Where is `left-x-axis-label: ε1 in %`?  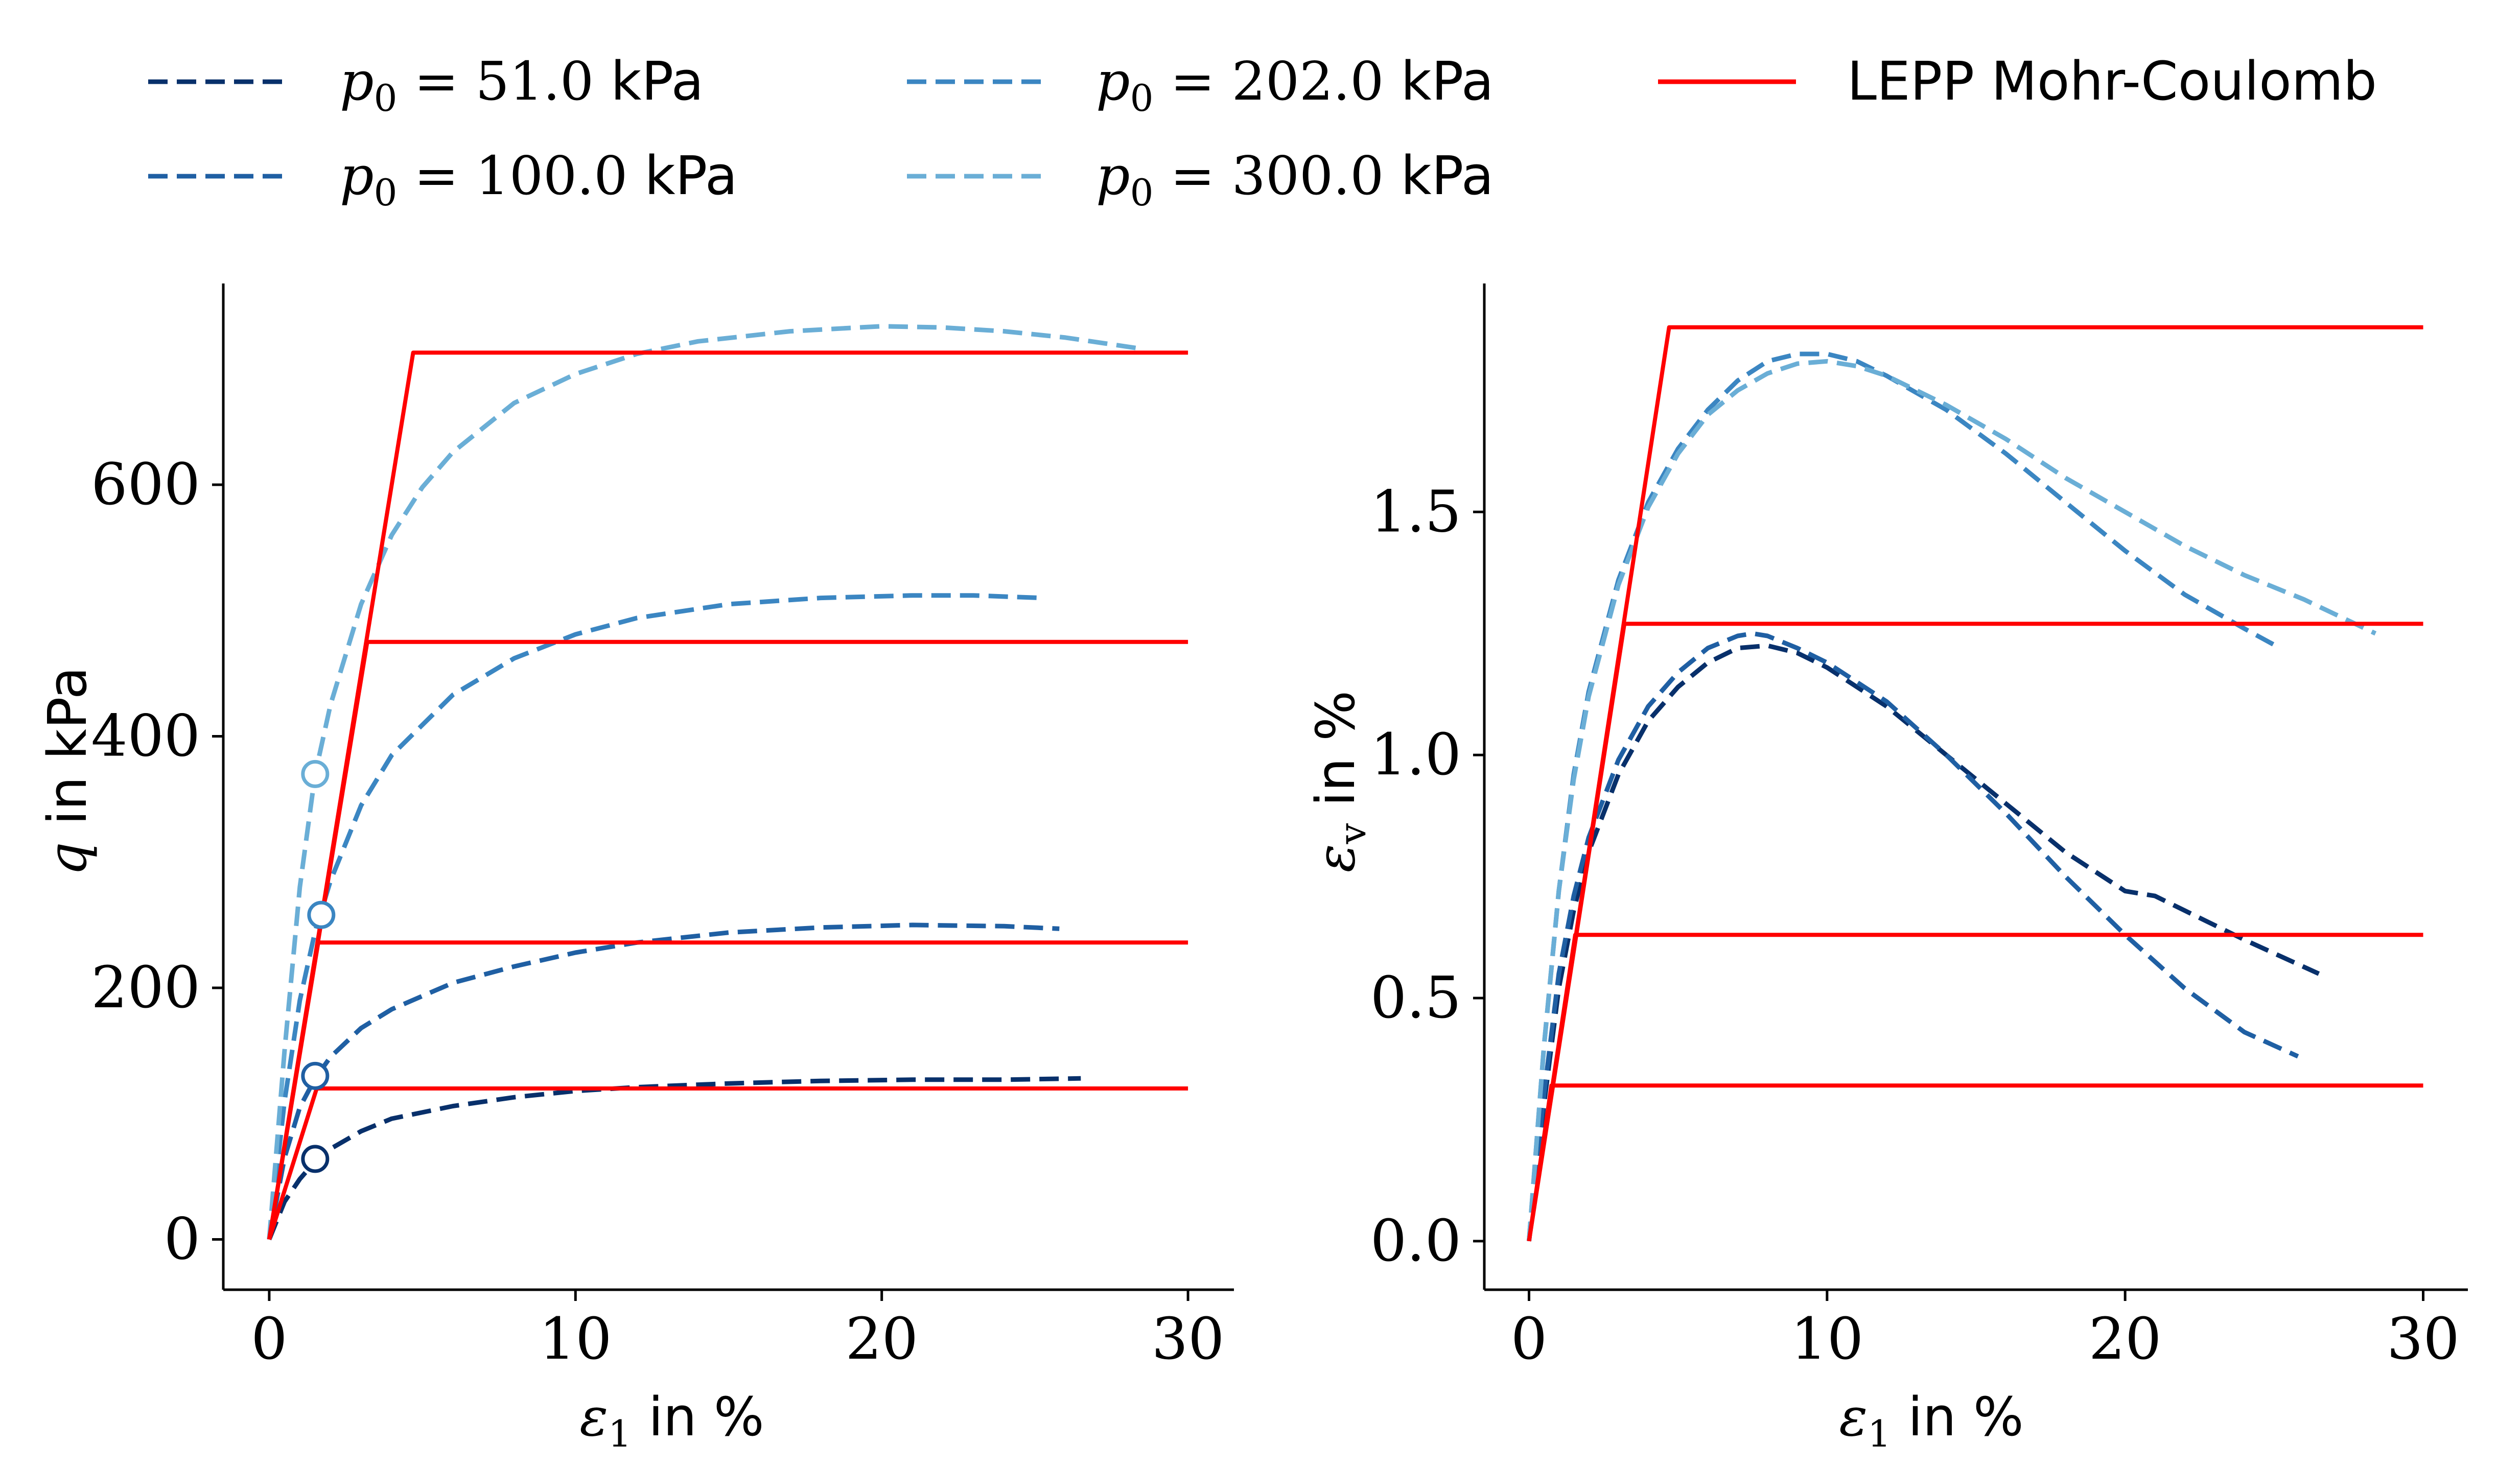 left-x-axis-label: ε1 in % is located at coordinates (671, 1420).